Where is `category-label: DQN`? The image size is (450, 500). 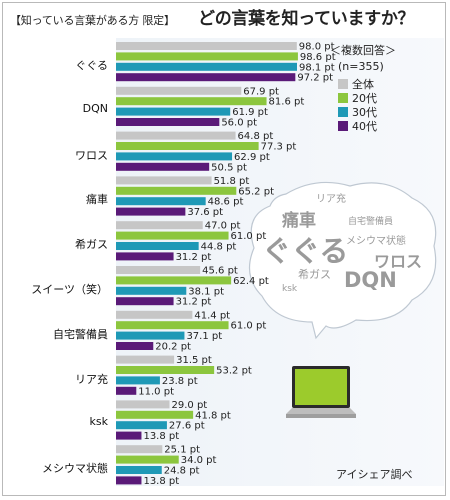
category-label: DQN is located at coordinates (95, 108).